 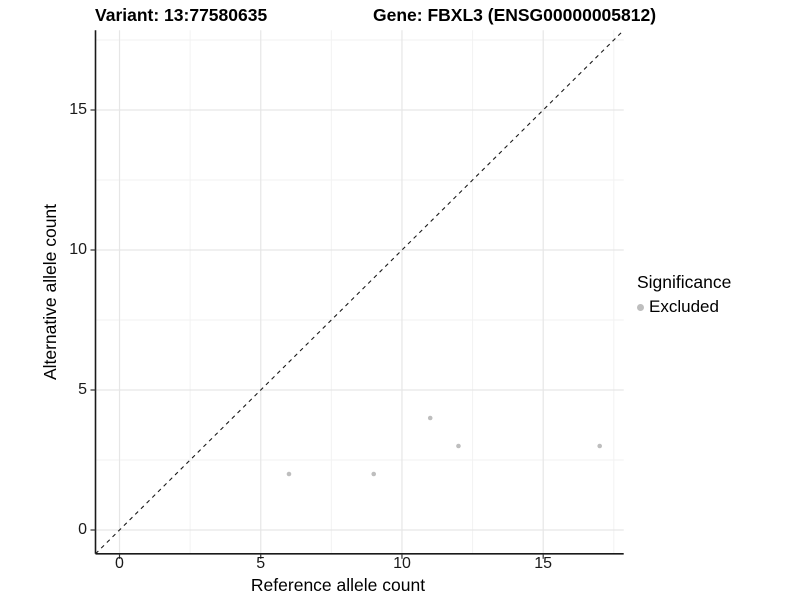 I want to click on x-axis-title: Reference allele count, so click(x=338, y=585).